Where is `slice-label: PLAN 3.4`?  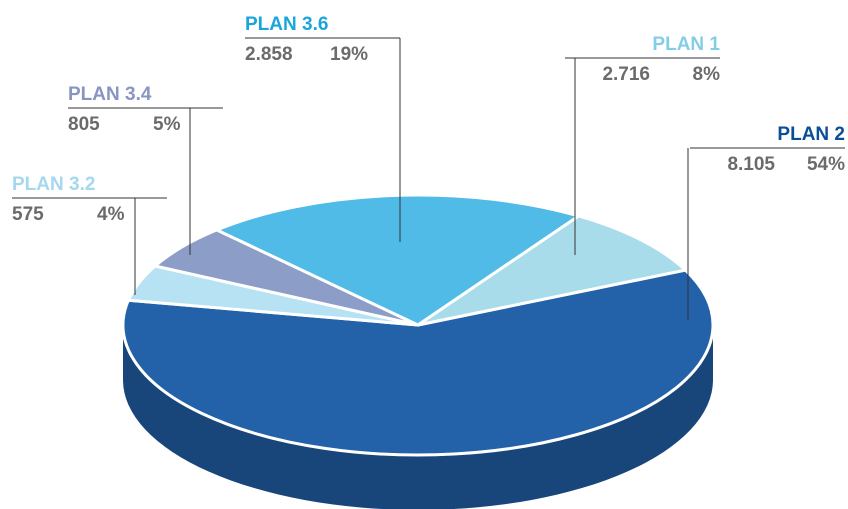
slice-label: PLAN 3.4 is located at coordinates (110, 94).